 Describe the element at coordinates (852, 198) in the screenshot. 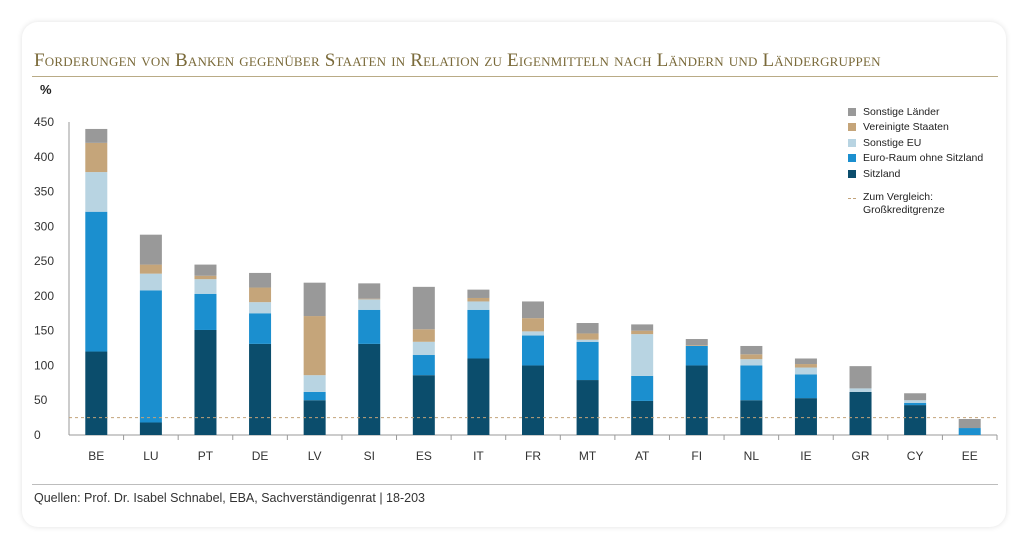

I see `legend-reference-swatch` at that location.